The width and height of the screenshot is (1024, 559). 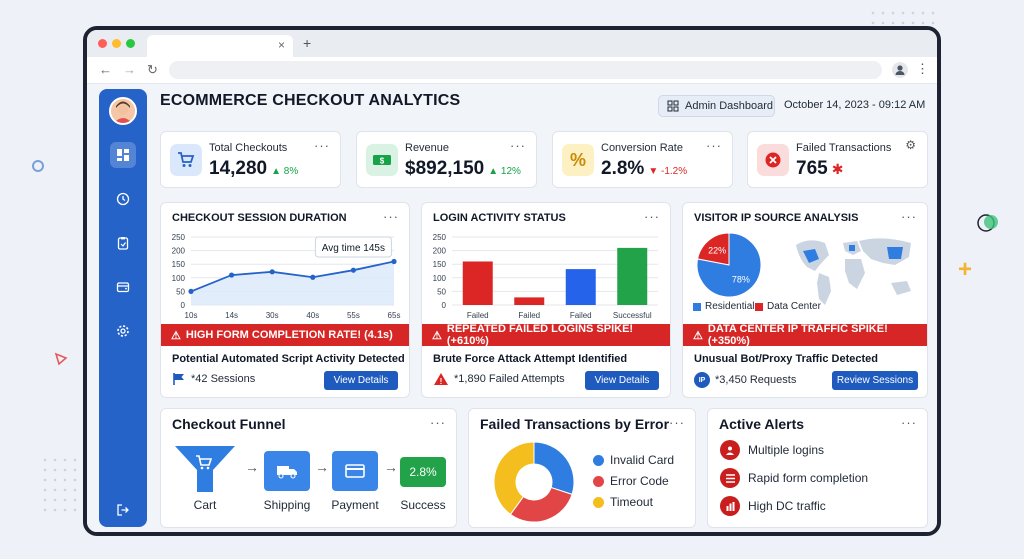 What do you see at coordinates (123, 243) in the screenshot?
I see `clipboard-icon` at bounding box center [123, 243].